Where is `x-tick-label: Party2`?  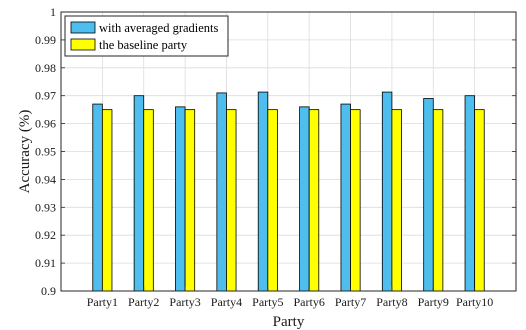 x-tick-label: Party2 is located at coordinates (143, 302).